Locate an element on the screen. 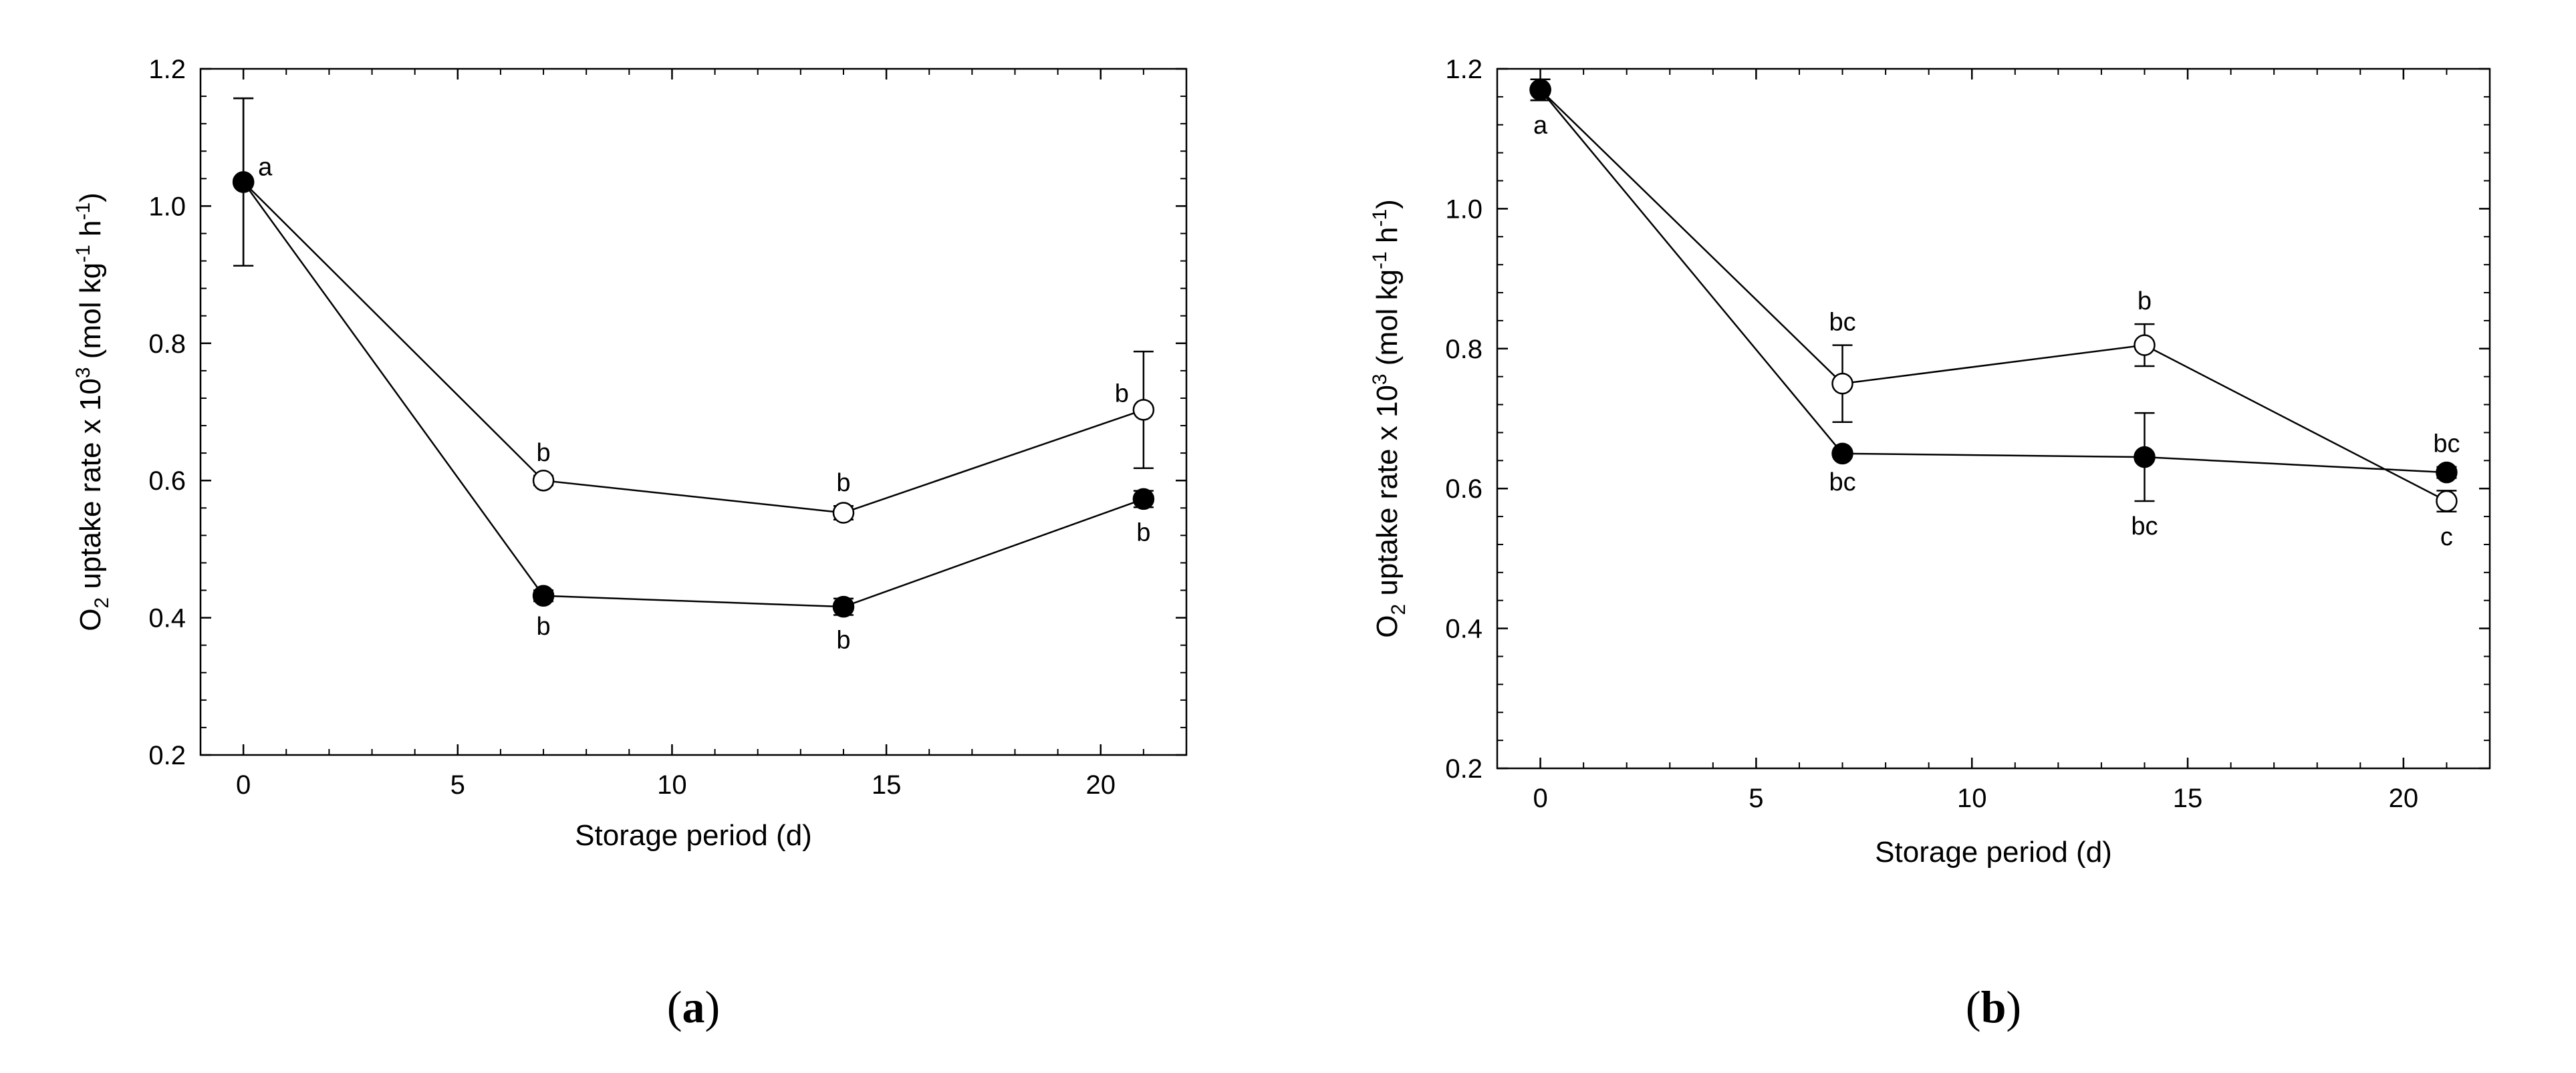 The height and width of the screenshot is (1073, 2576). series-open: b b b is located at coordinates (694, 310).